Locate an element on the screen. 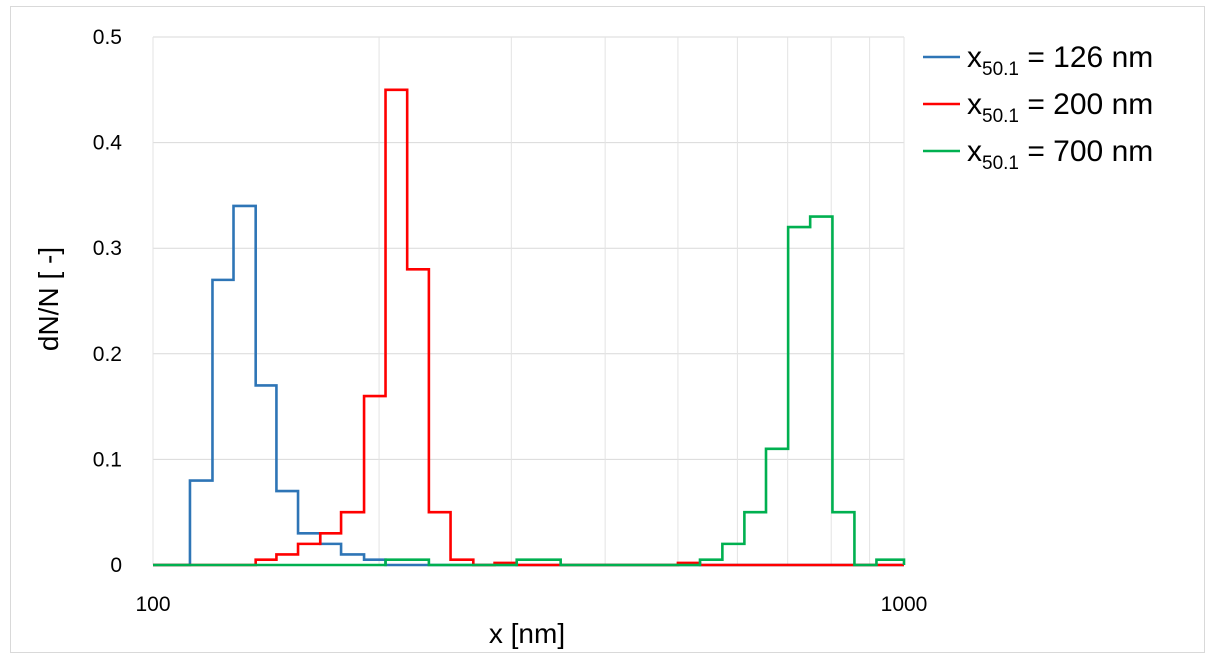 This screenshot has height=661, width=1213. legend-label-3: x50.1 = 700 nm is located at coordinates (1060, 154).